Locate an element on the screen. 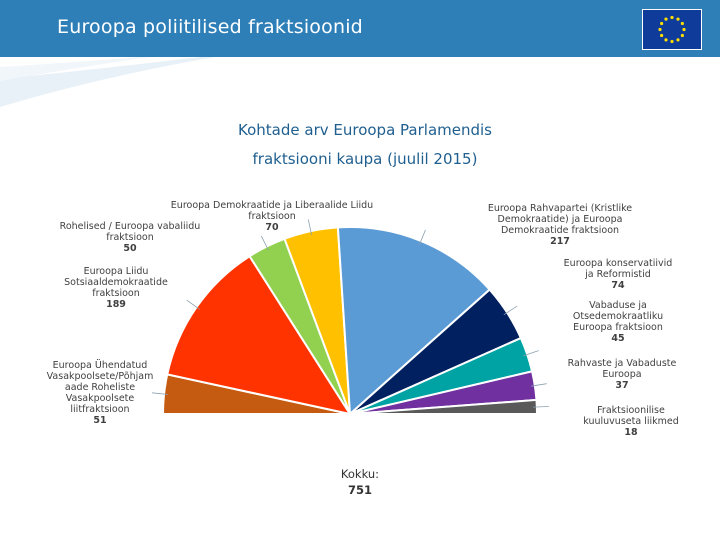 This screenshot has height=540, width=720. slice-value: 51 is located at coordinates (100, 420).